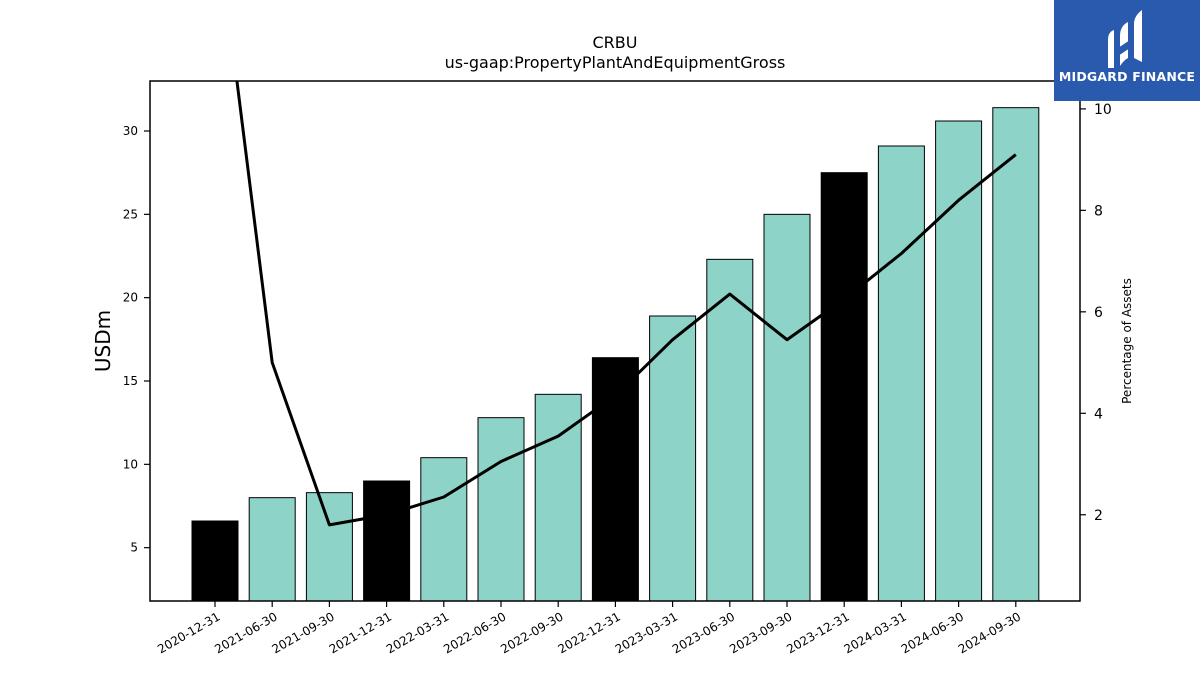  I want to click on midgard-logo-icon, so click(1125, 39).